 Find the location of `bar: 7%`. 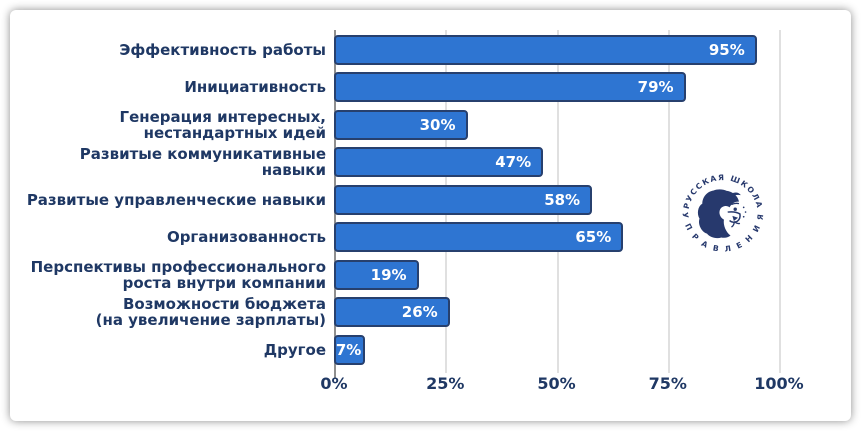

bar: 7% is located at coordinates (350, 349).